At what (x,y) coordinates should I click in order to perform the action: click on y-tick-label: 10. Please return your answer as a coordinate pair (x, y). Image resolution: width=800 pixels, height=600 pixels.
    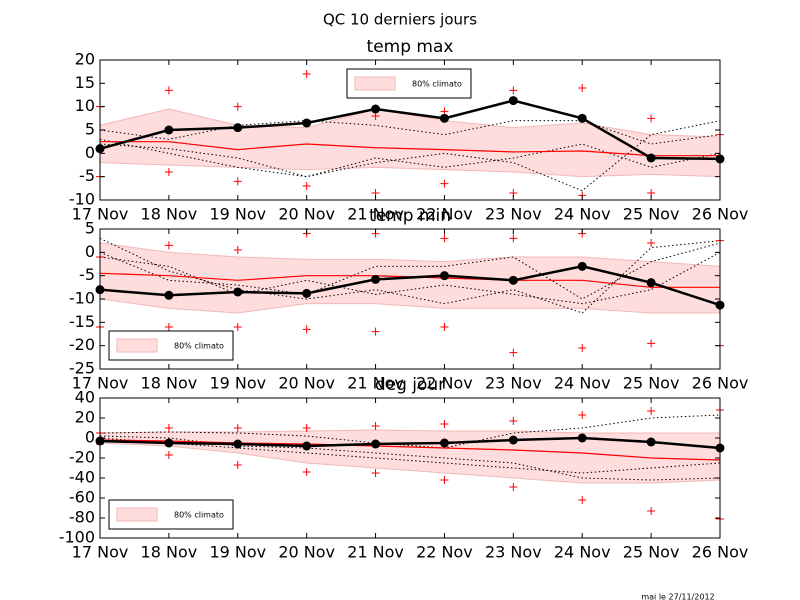
    Looking at the image, I should click on (85, 105).